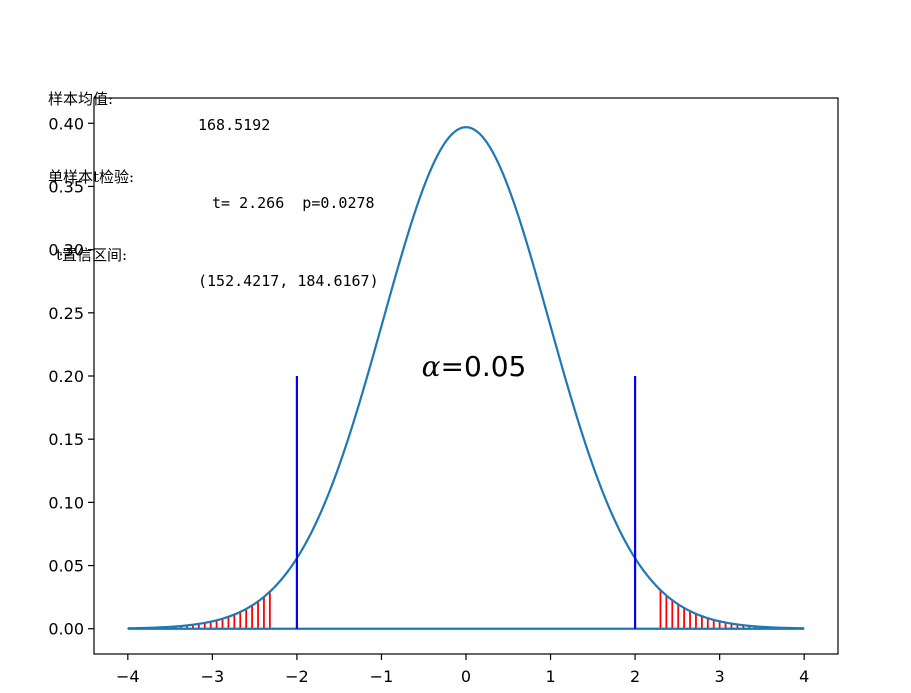 The image size is (911, 693). Describe the element at coordinates (66, 629) in the screenshot. I see `y-tick-label: 0.00` at that location.